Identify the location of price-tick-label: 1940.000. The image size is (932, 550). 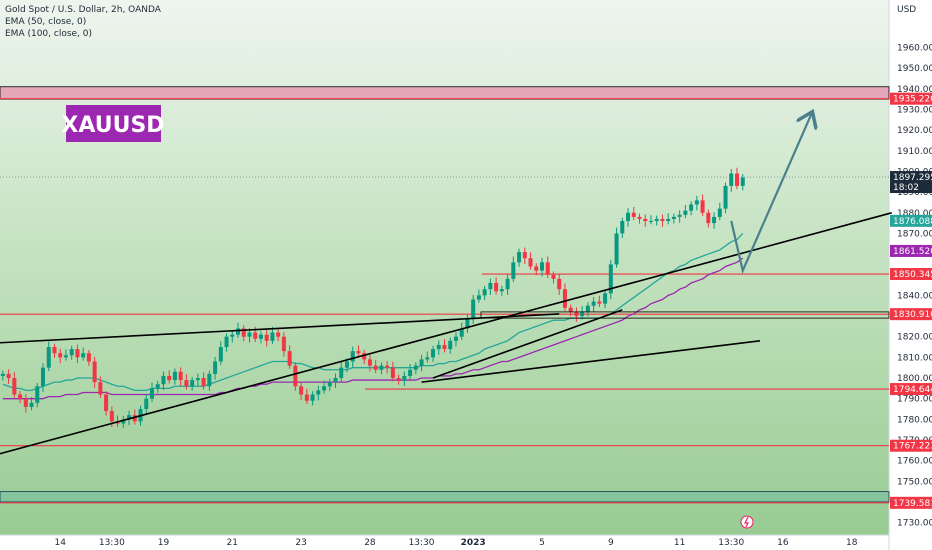
(914, 90).